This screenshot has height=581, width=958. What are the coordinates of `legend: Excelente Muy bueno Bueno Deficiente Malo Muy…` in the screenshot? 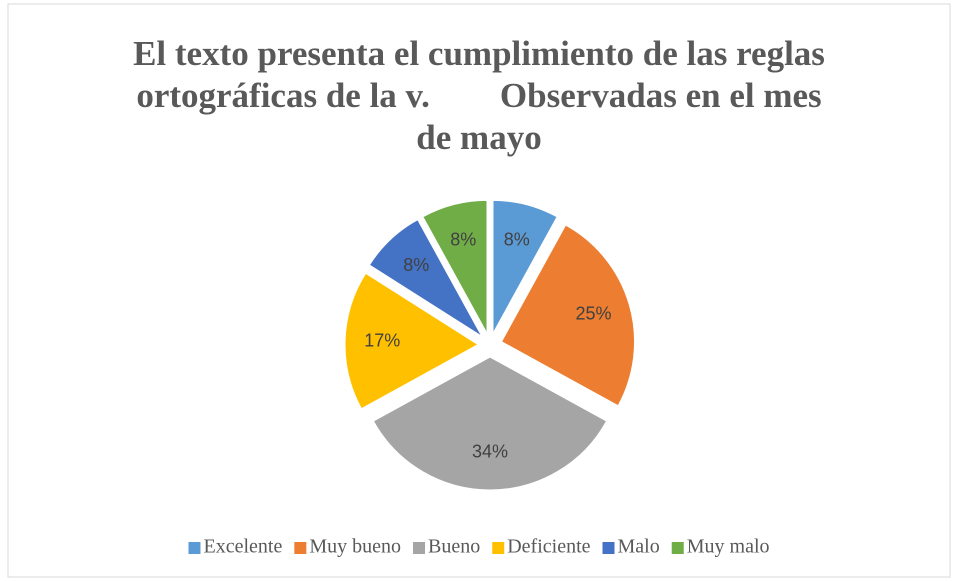 It's located at (479, 547).